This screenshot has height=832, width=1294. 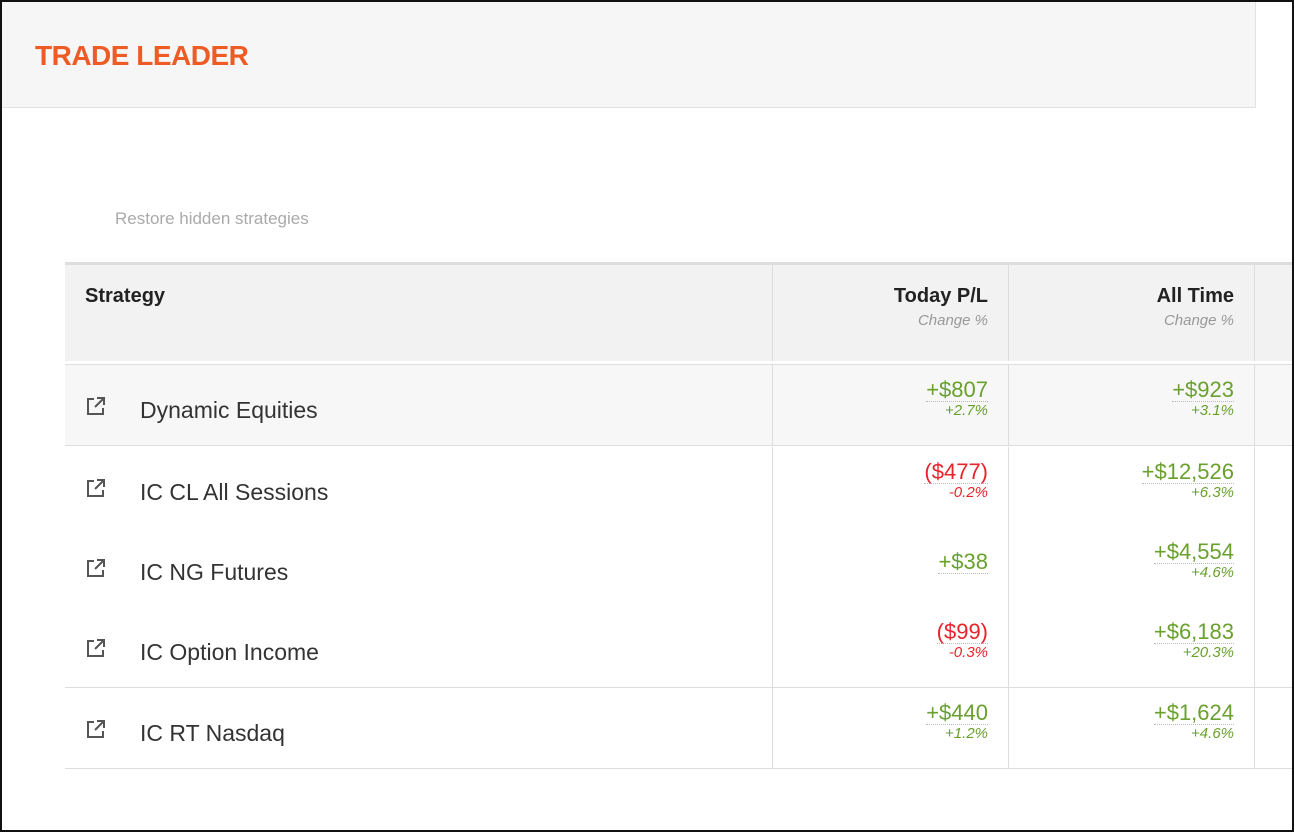 I want to click on header-cell: Strategy, so click(x=418, y=313).